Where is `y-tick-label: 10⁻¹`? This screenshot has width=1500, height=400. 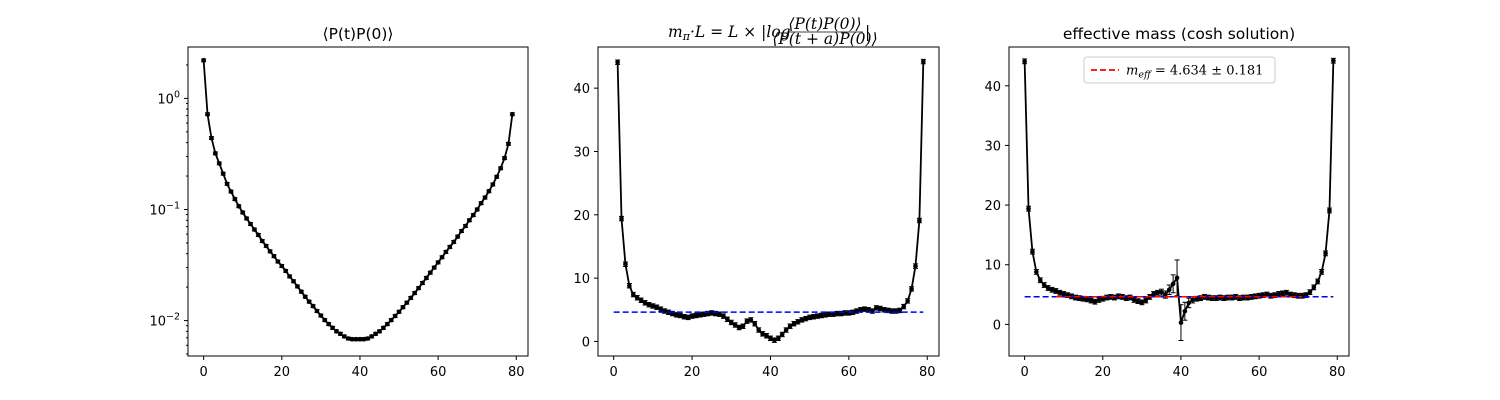
y-tick-label: 10⁻¹ is located at coordinates (164, 209).